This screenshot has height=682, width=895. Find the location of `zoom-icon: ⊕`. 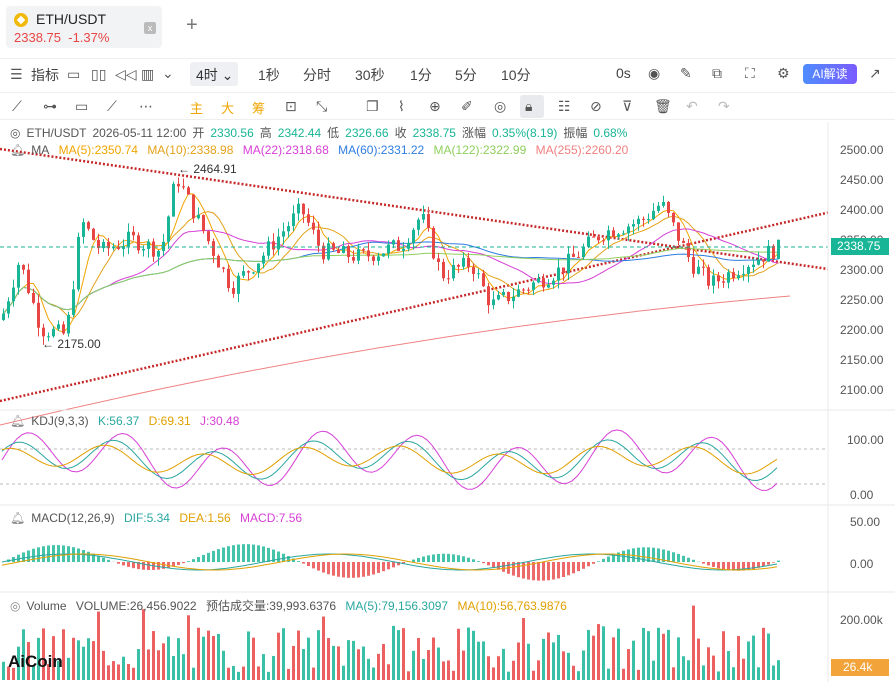

zoom-icon: ⊕ is located at coordinates (435, 106).